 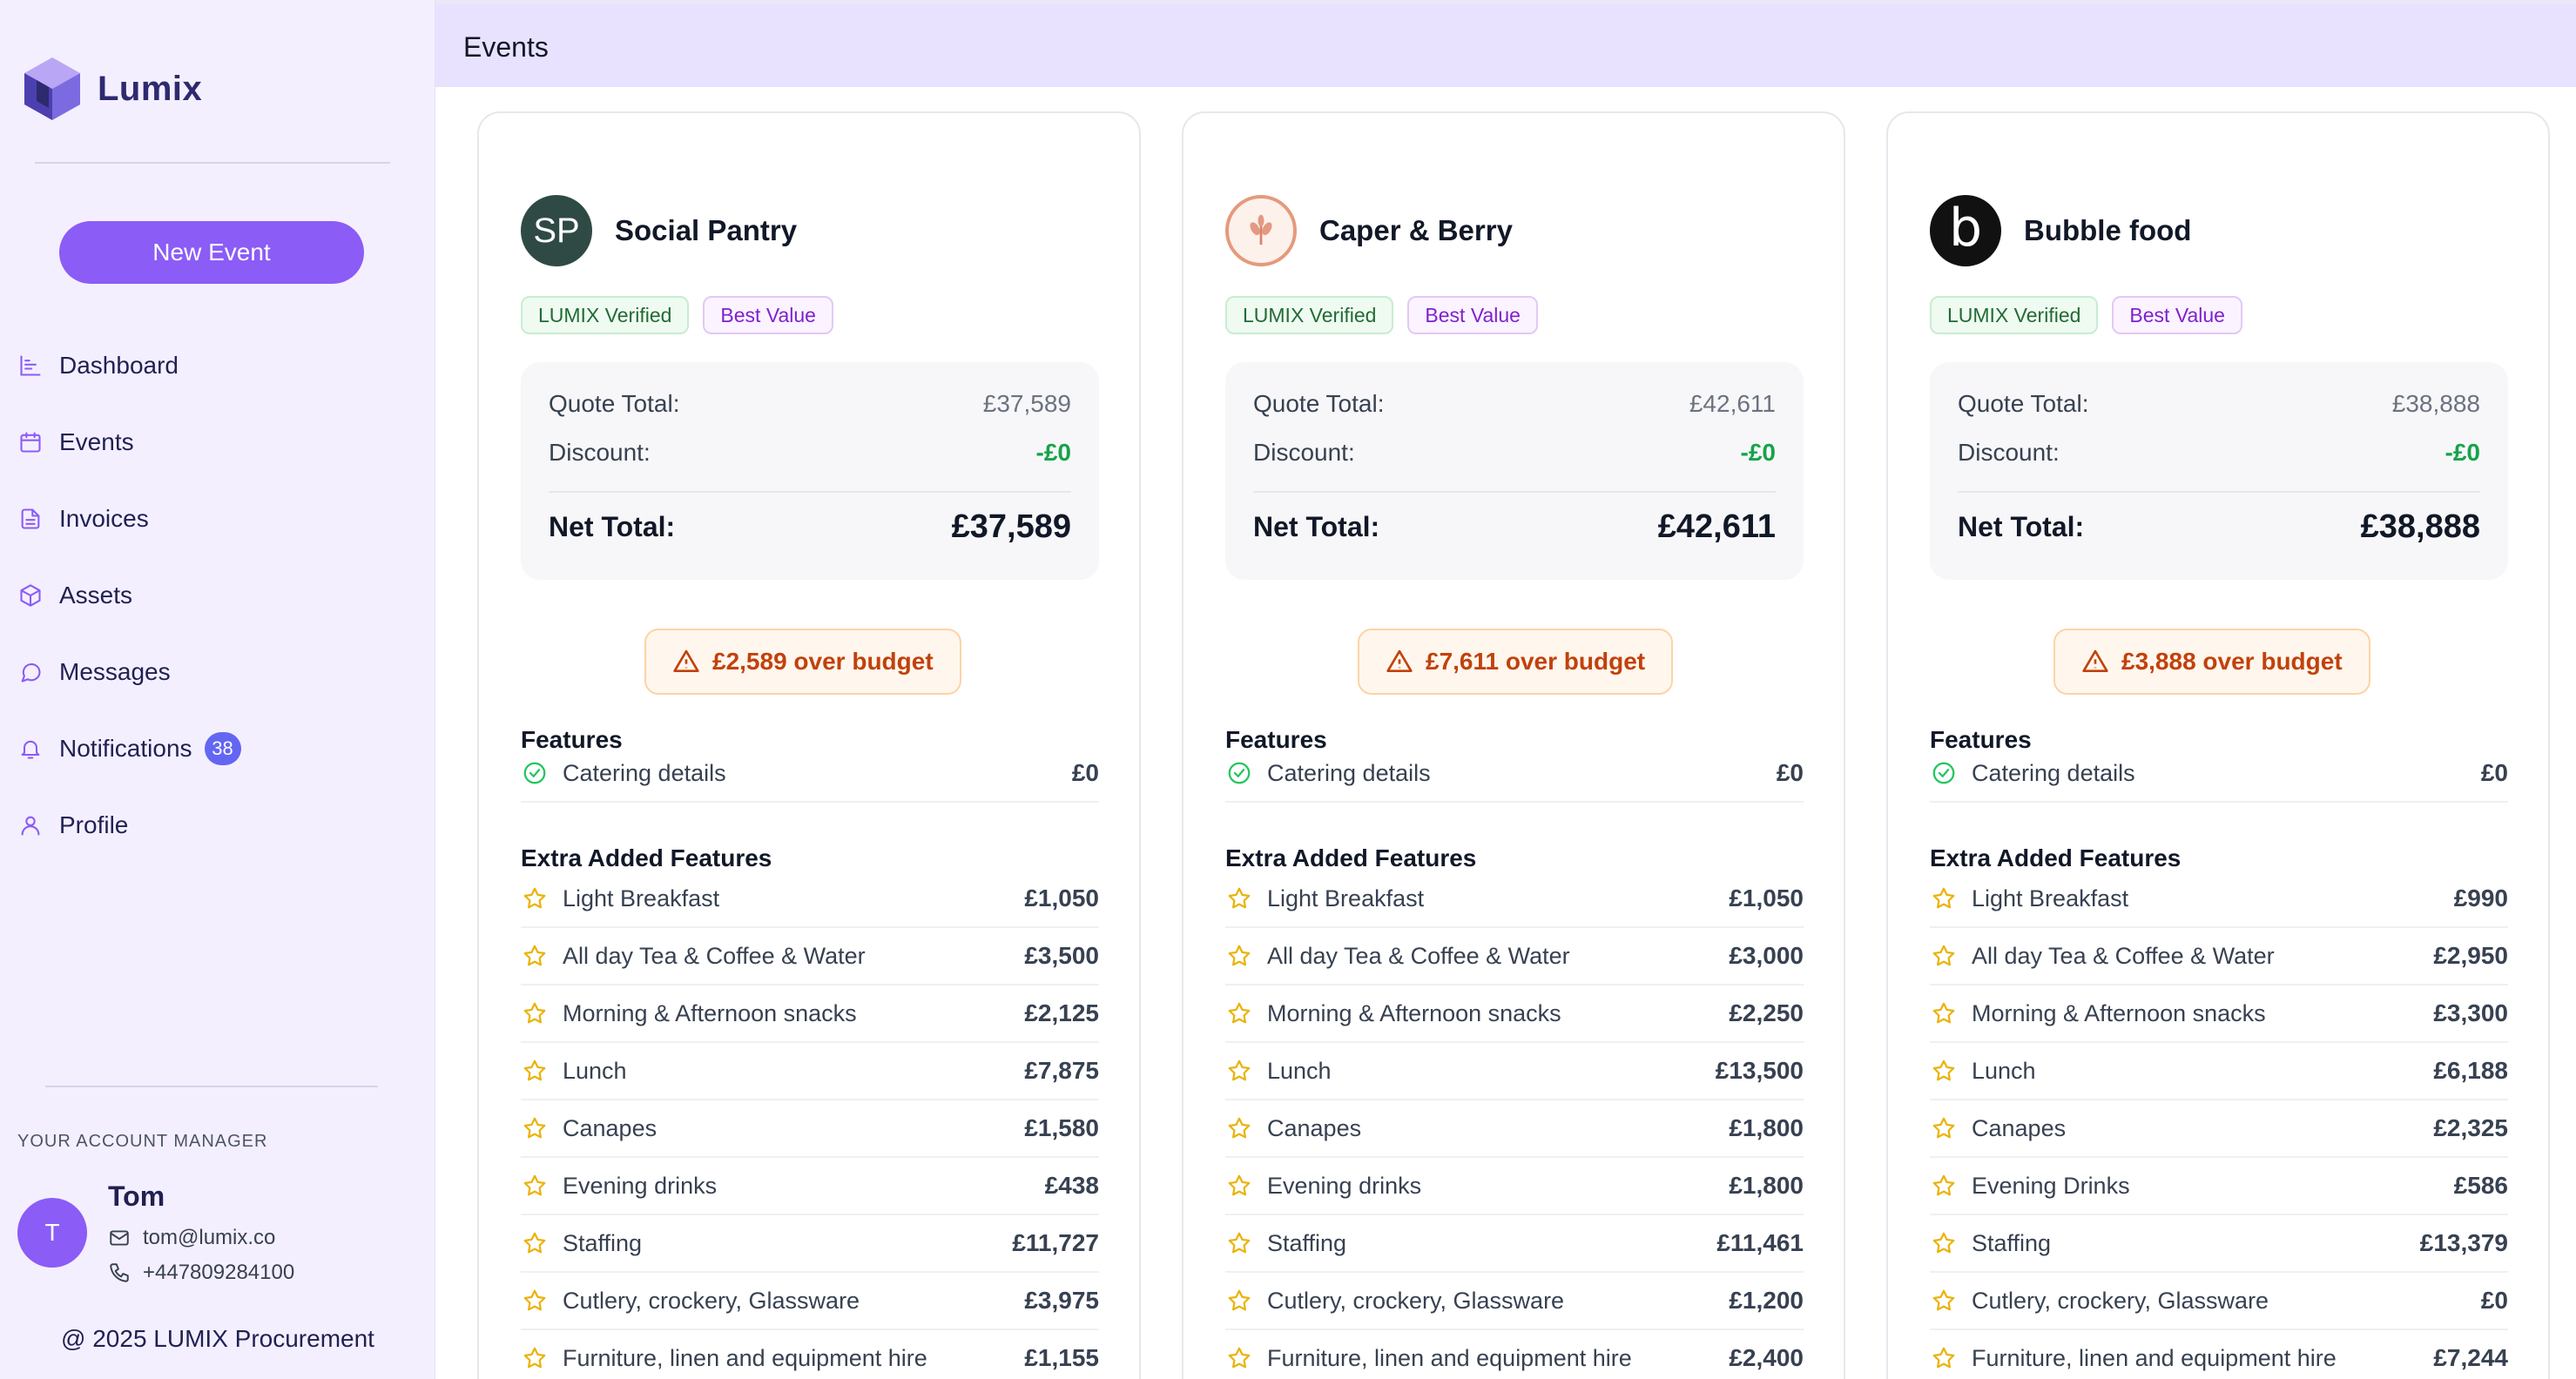 I want to click on sidebar-item-dashboard: Dashboard, so click(x=217, y=365).